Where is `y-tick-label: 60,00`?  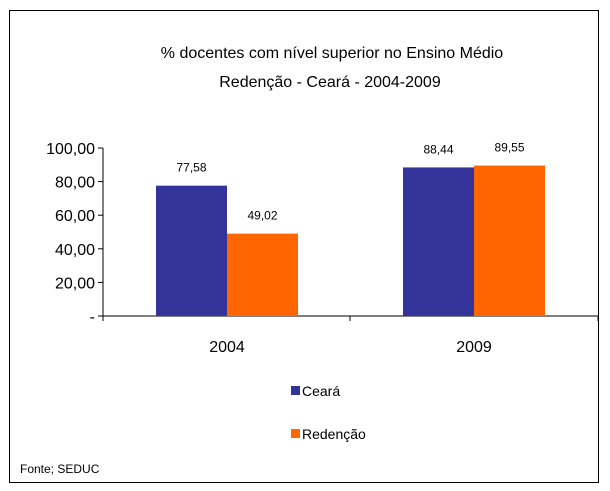 y-tick-label: 60,00 is located at coordinates (75, 216).